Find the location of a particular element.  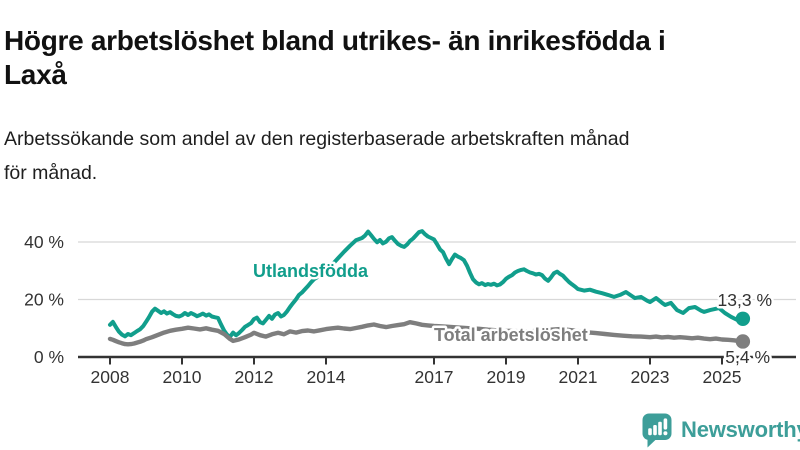

bar-small is located at coordinates (650, 431).